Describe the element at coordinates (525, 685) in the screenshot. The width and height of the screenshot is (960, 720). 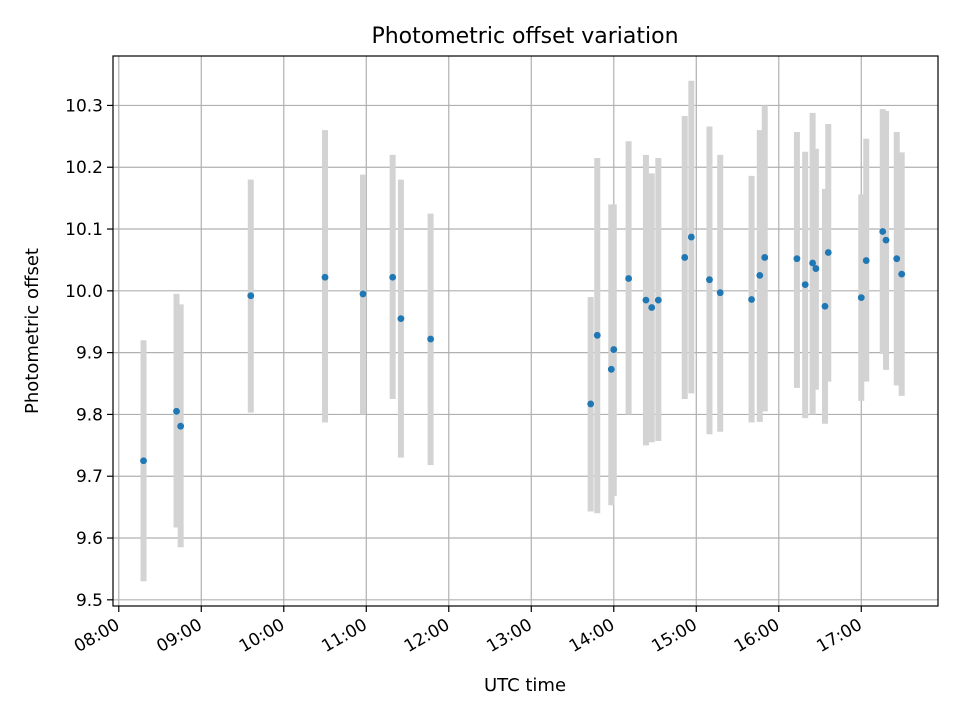
I see `x-axis-label: UTC time` at that location.